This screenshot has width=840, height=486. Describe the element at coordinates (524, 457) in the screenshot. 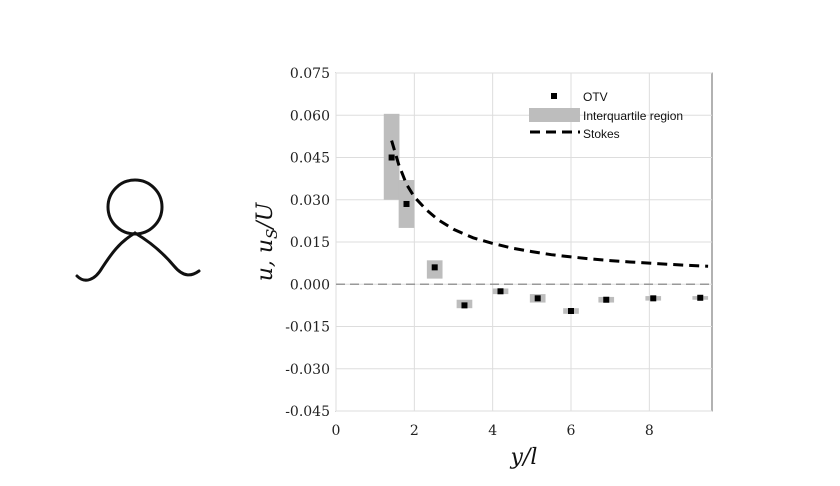

I see `x-axis-label: y/l` at that location.